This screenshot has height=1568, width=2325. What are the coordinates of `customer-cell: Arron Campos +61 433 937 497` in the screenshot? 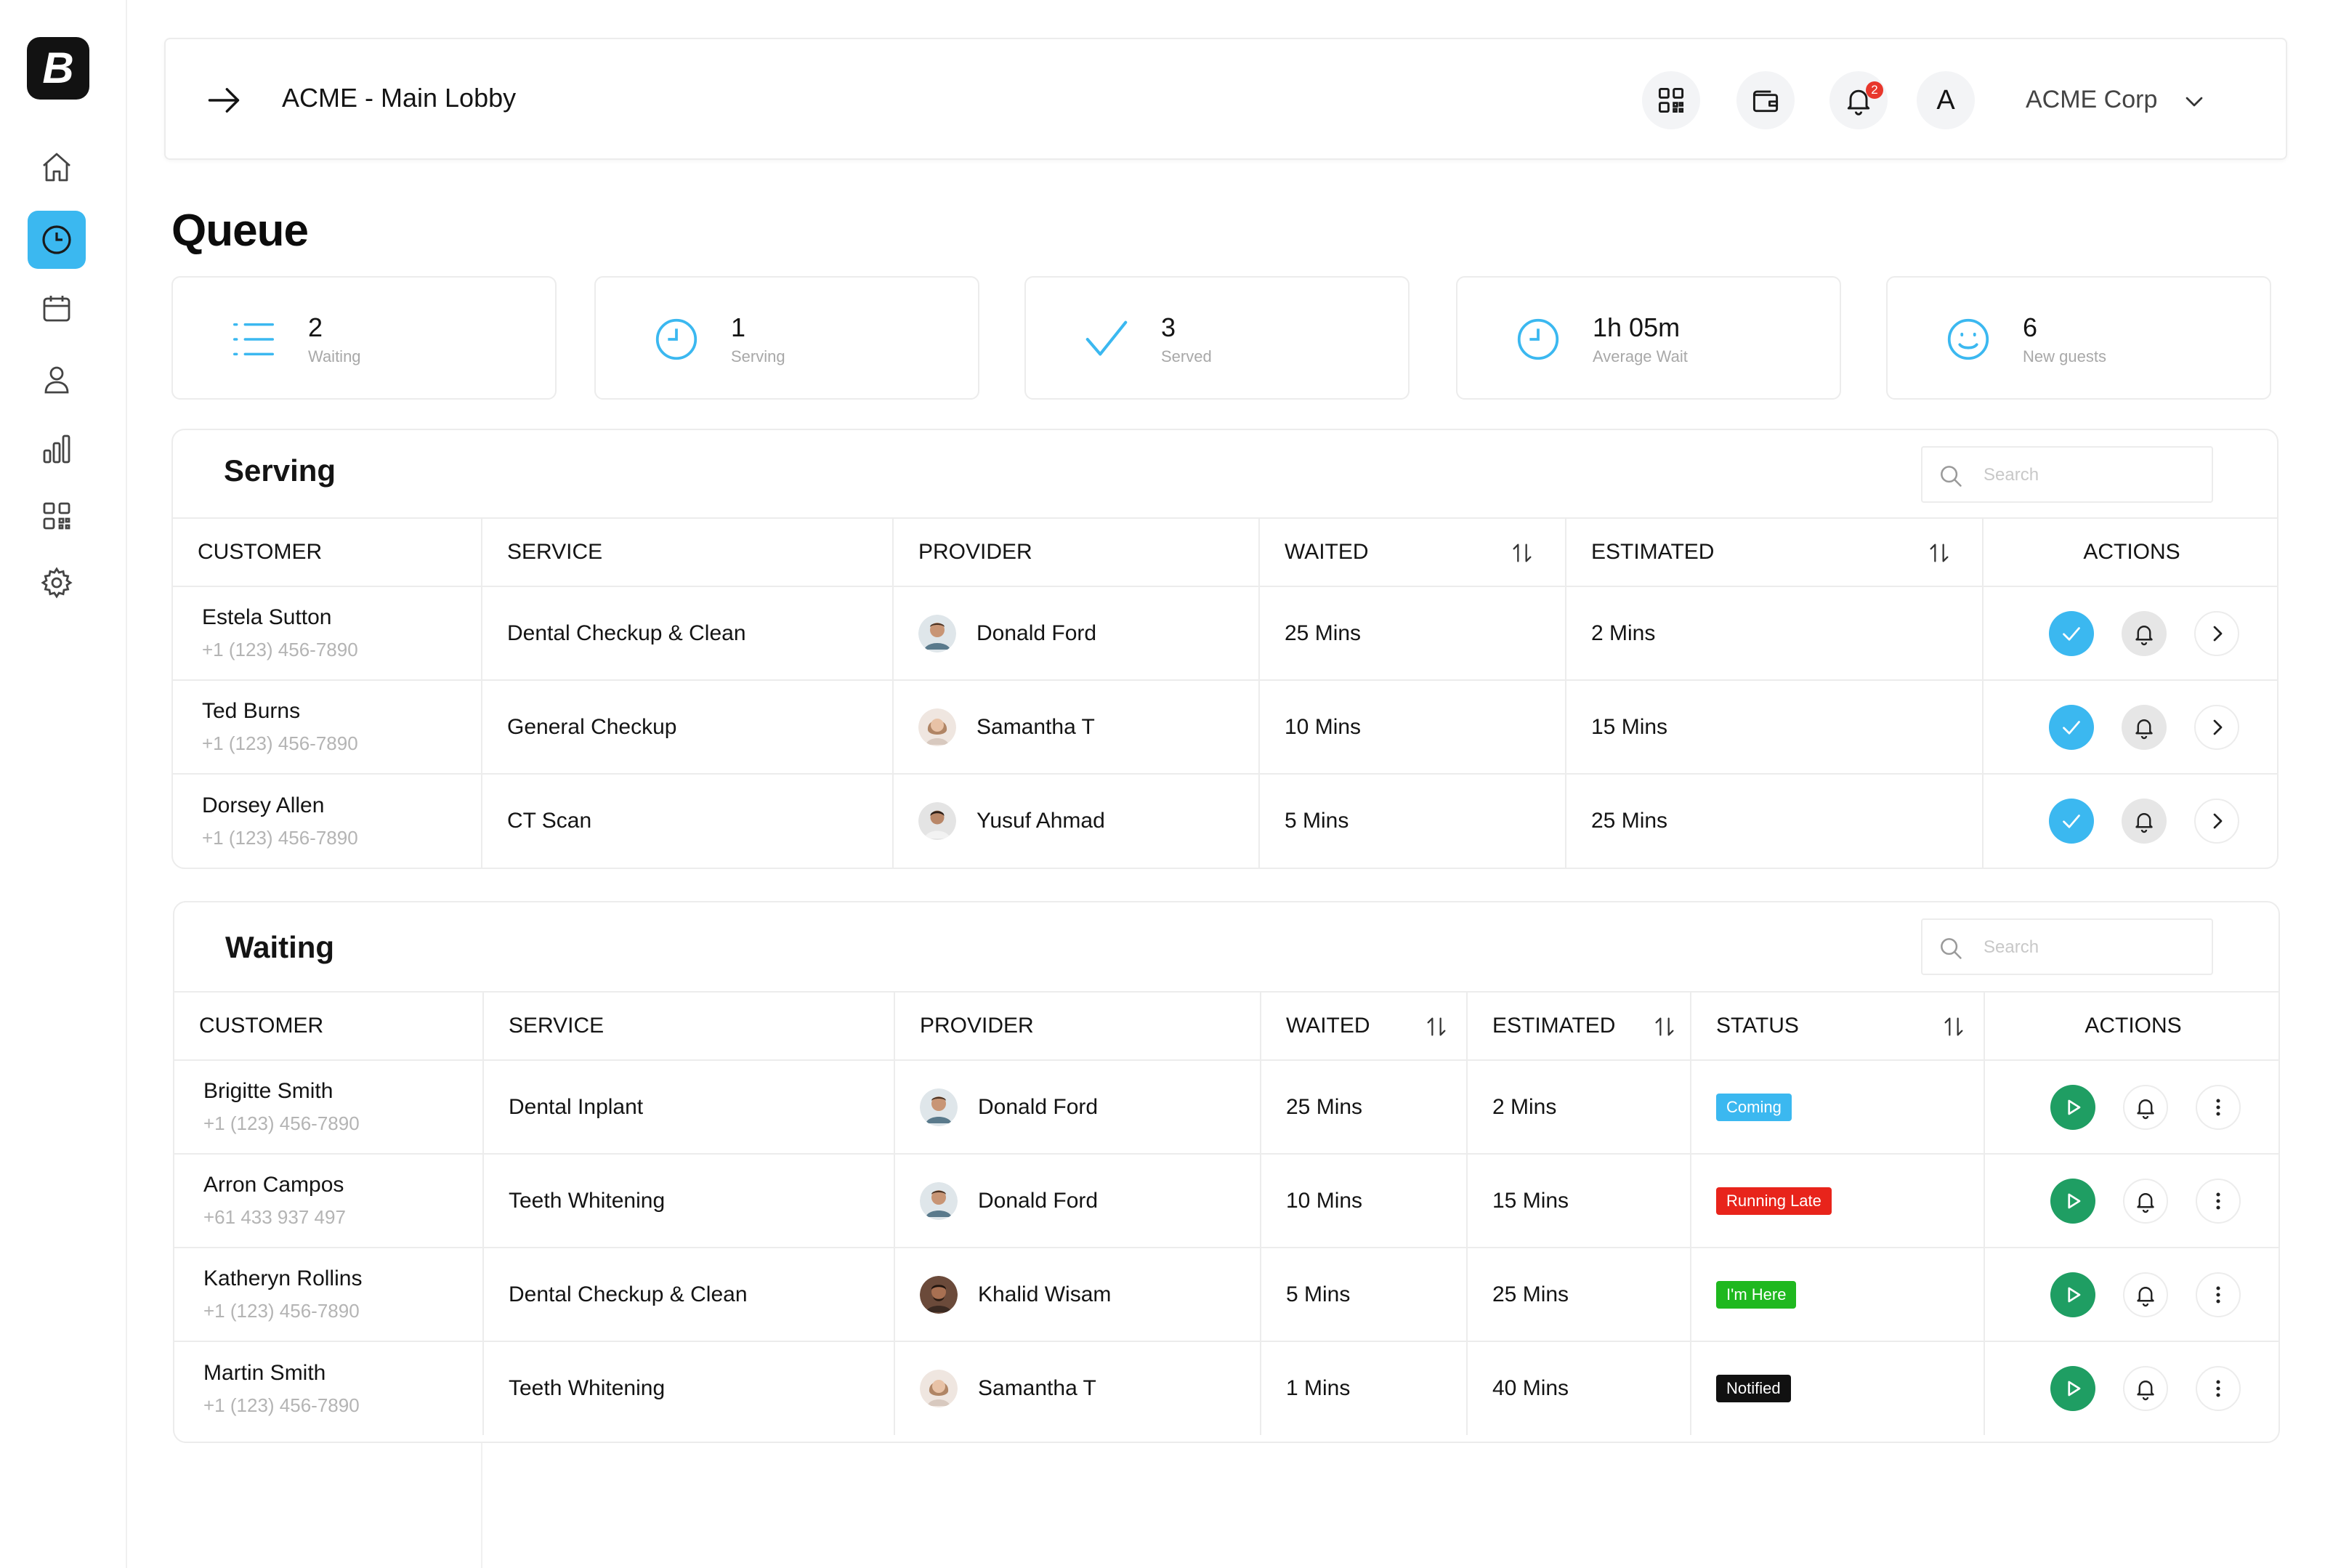 It's located at (329, 1201).